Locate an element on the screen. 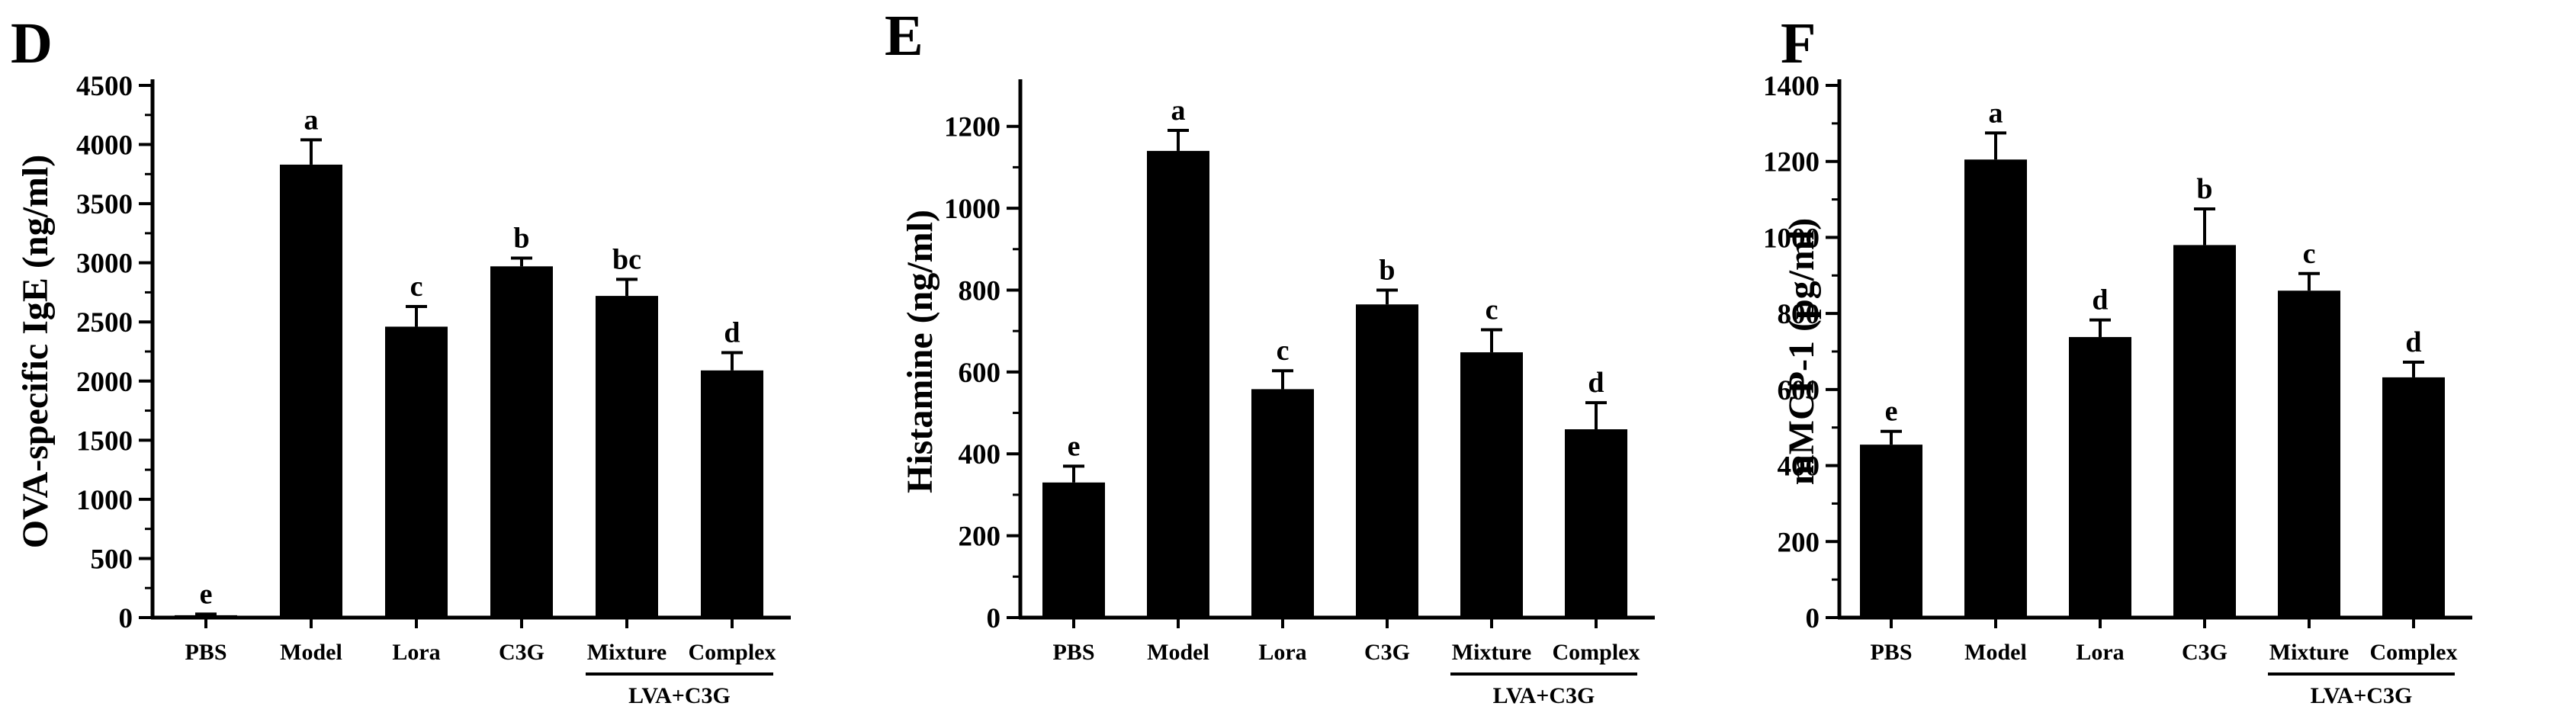 The height and width of the screenshot is (719, 2576). panel-letter: E is located at coordinates (904, 36).